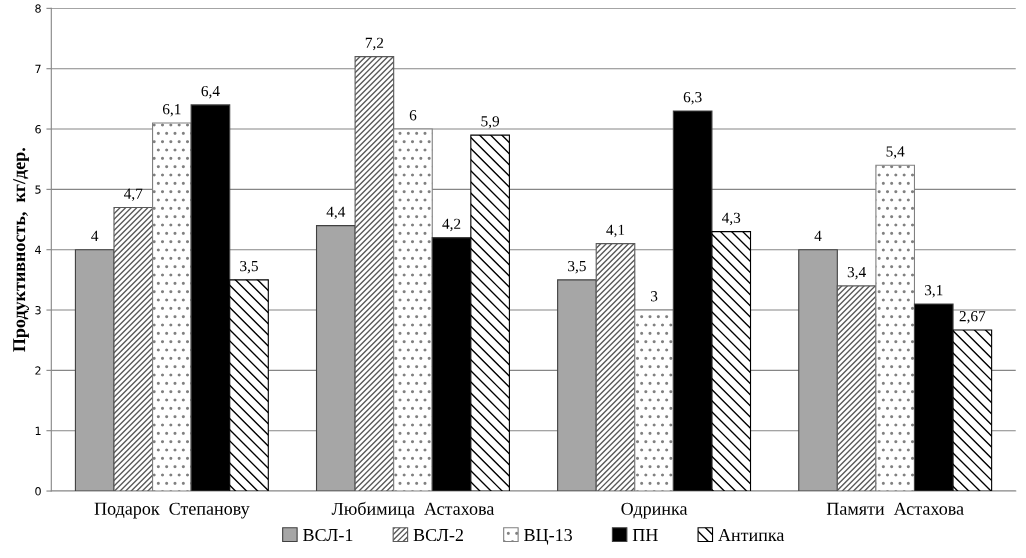  What do you see at coordinates (933, 291) in the screenshot?
I see `data-label: 3,1` at bounding box center [933, 291].